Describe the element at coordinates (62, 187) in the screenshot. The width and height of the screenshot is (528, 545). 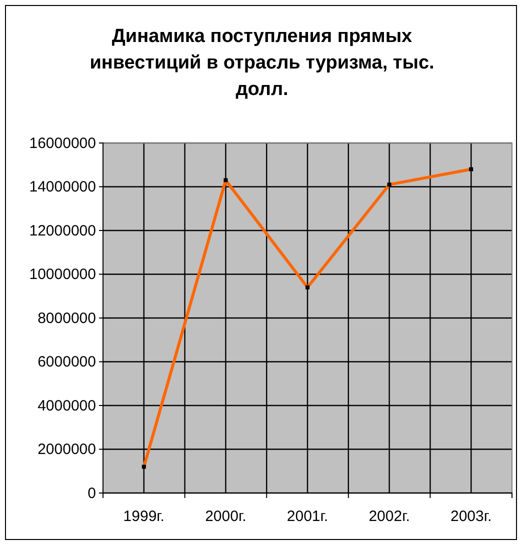
I see `y-tick-label: 14000000` at that location.